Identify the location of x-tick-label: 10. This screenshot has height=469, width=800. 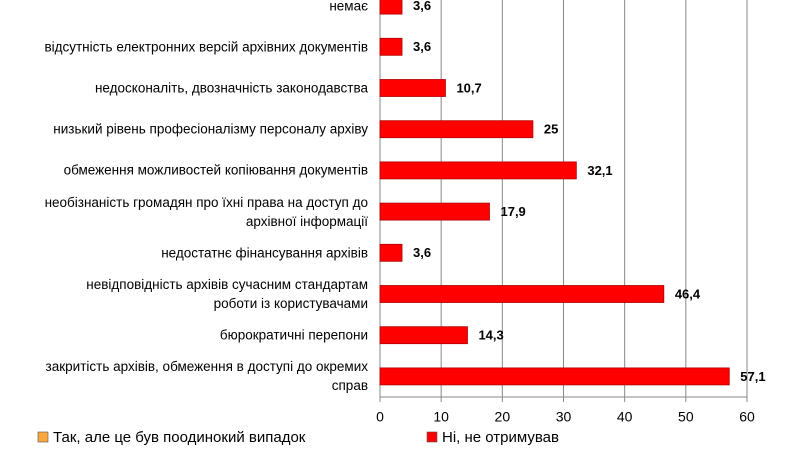
(441, 417).